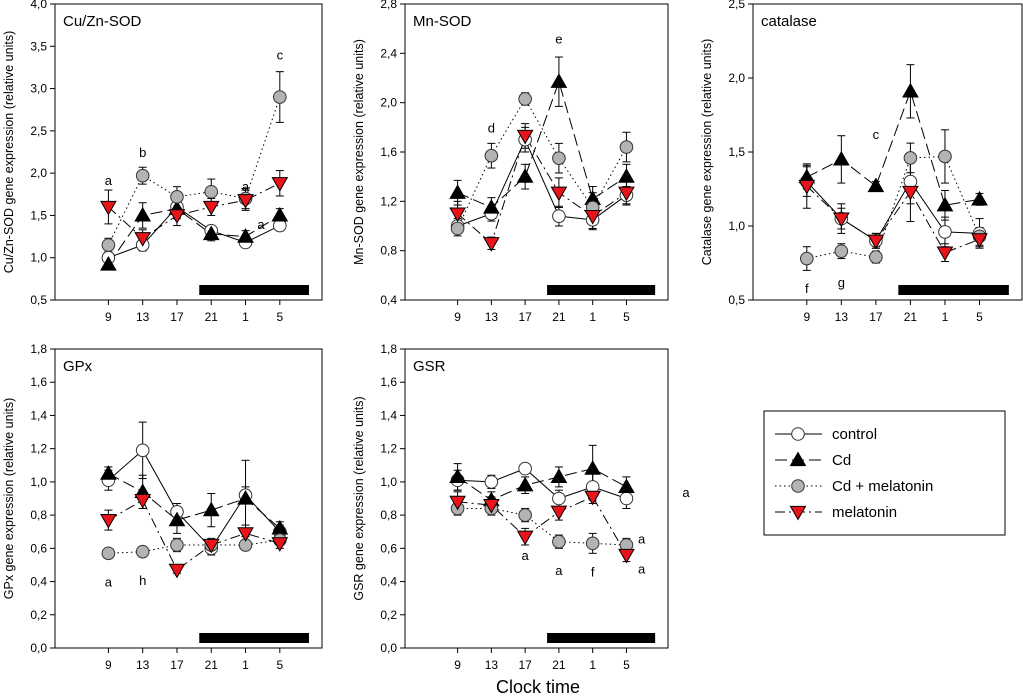 This screenshot has height=699, width=1028. Describe the element at coordinates (38, 482) in the screenshot. I see `y-tick-label: 1,0` at that location.